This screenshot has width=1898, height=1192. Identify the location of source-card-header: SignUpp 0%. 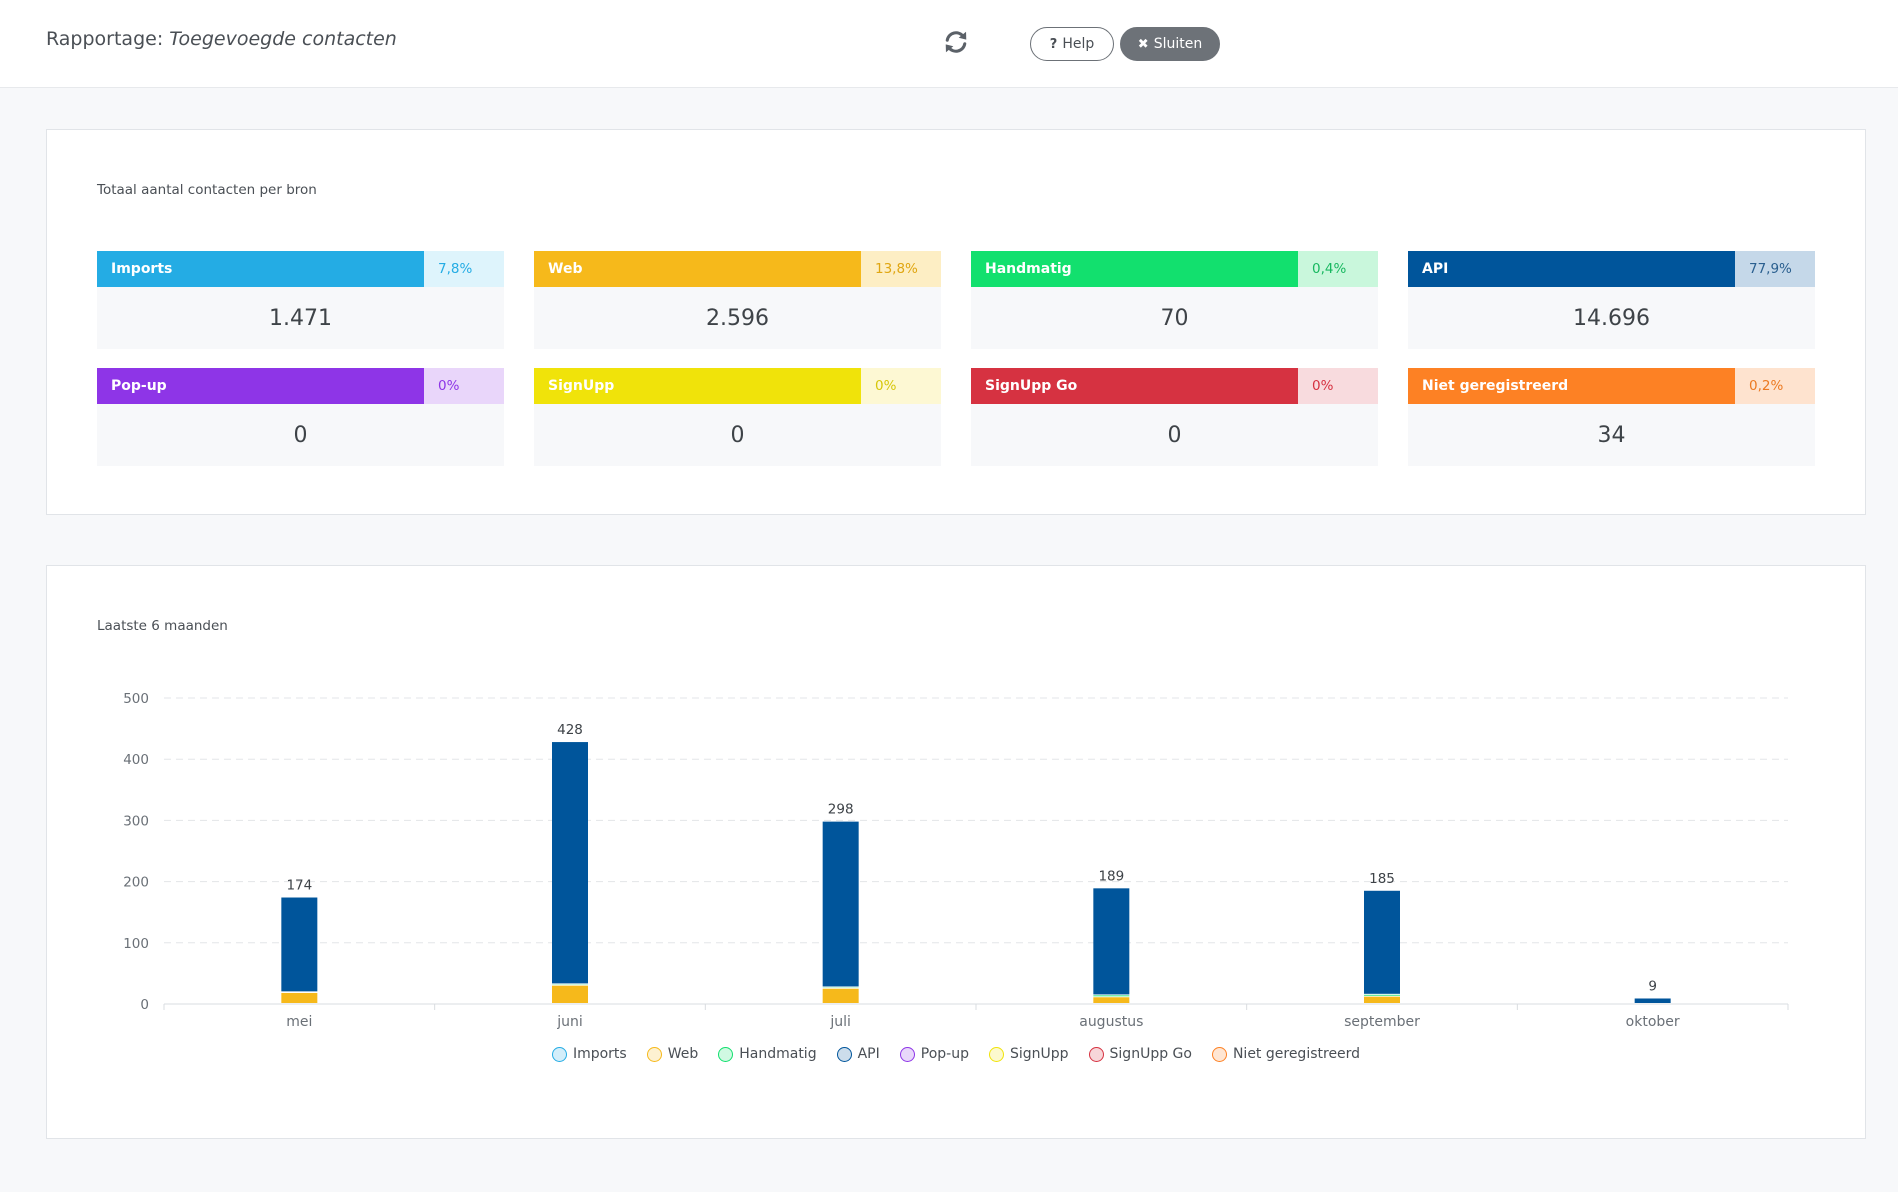
(737, 386).